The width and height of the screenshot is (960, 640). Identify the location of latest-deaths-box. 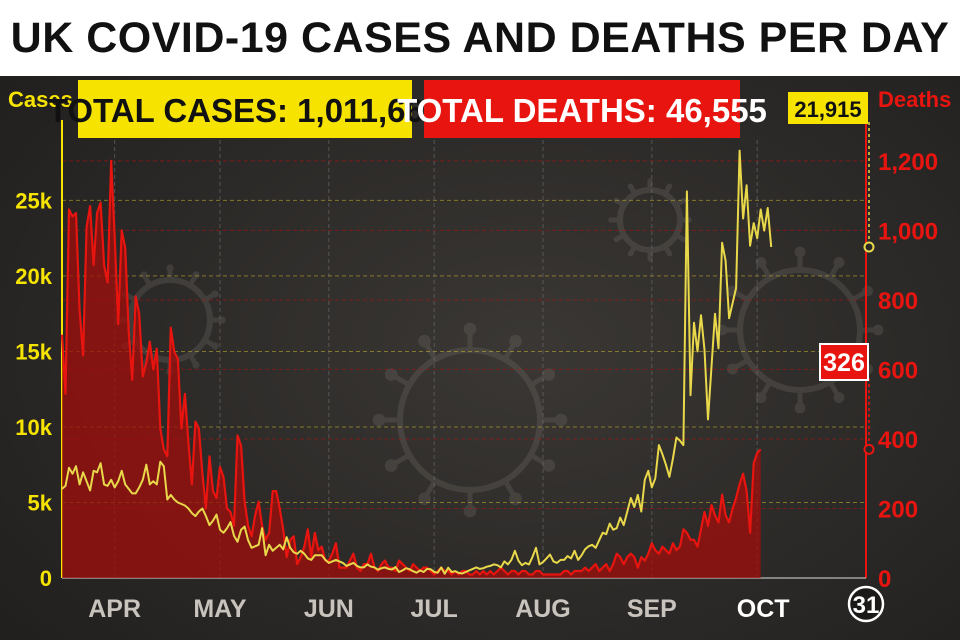
(844, 362).